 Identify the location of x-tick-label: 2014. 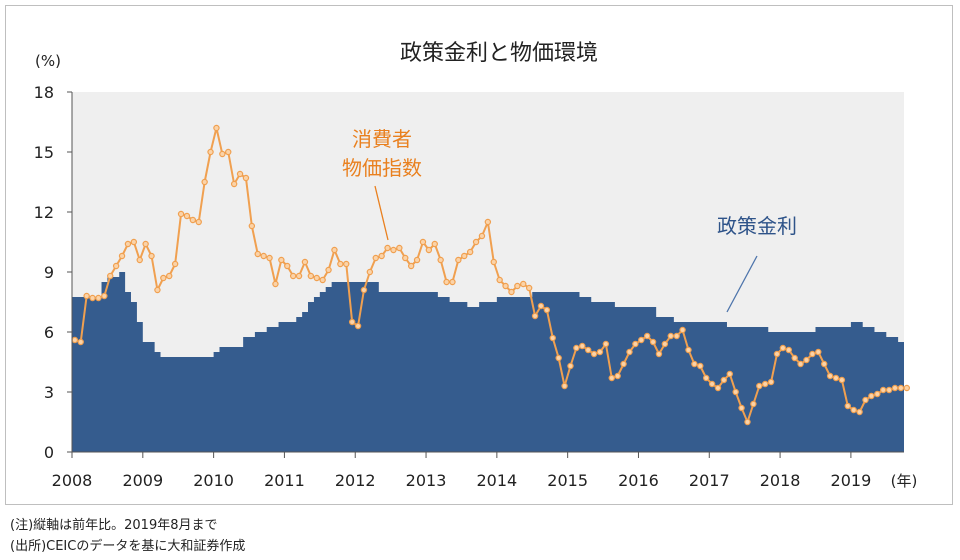
(496, 480).